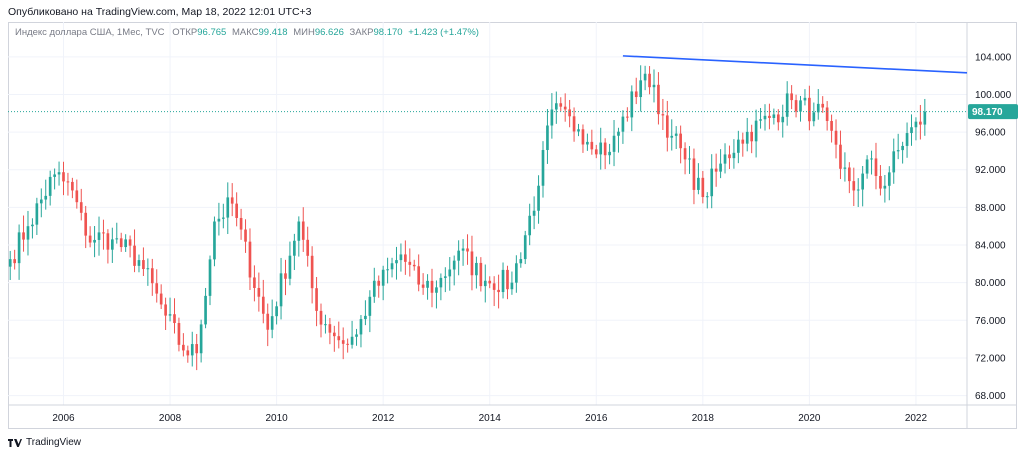  What do you see at coordinates (212, 32) in the screenshot?
I see `open-value: 96.765` at bounding box center [212, 32].